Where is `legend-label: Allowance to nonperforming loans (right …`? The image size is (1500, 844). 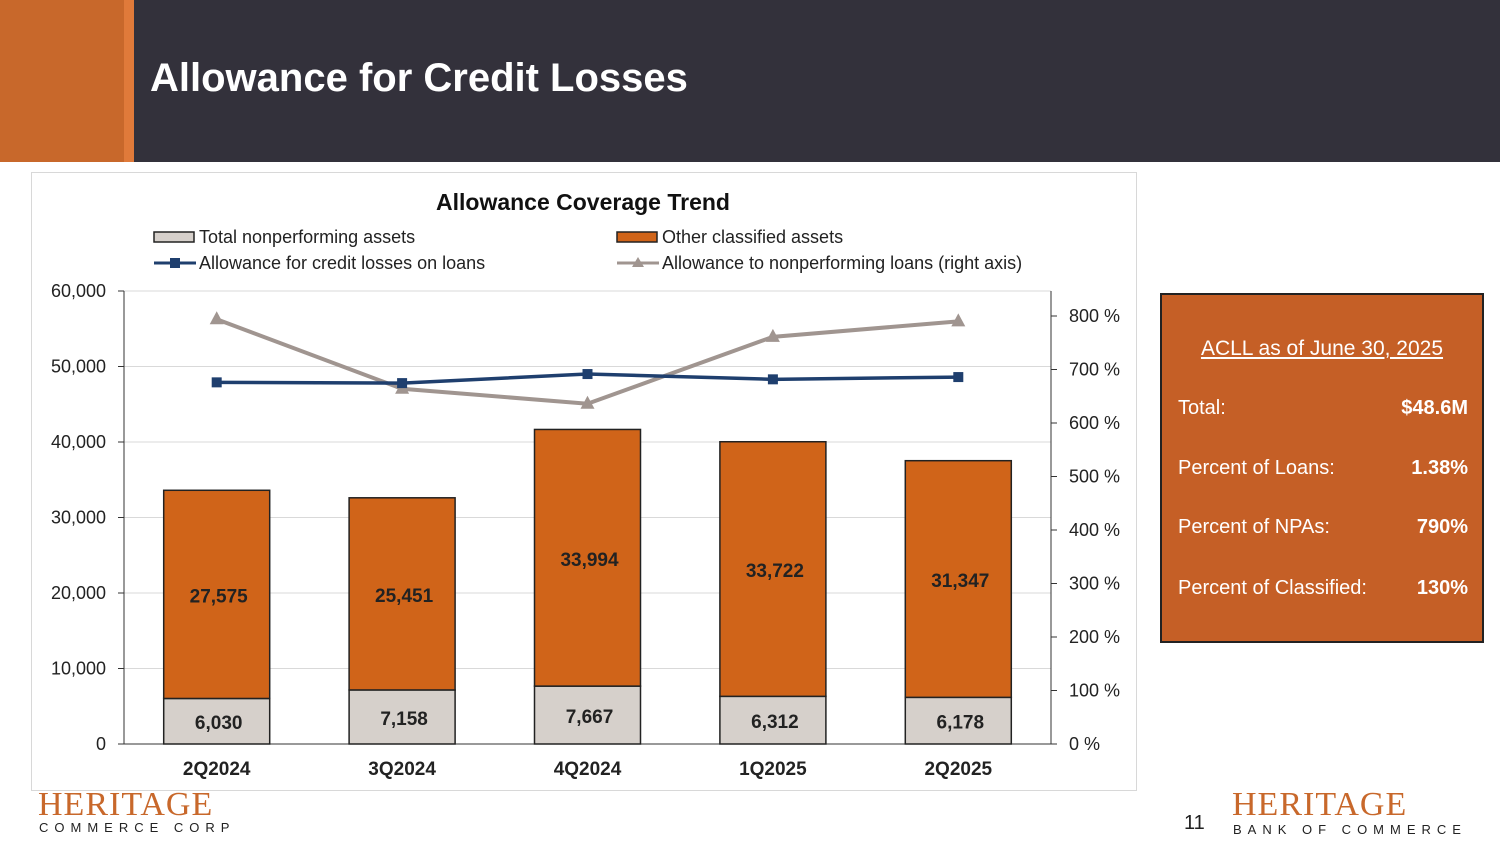
legend-label: Allowance to nonperforming loans (right … is located at coordinates (842, 263).